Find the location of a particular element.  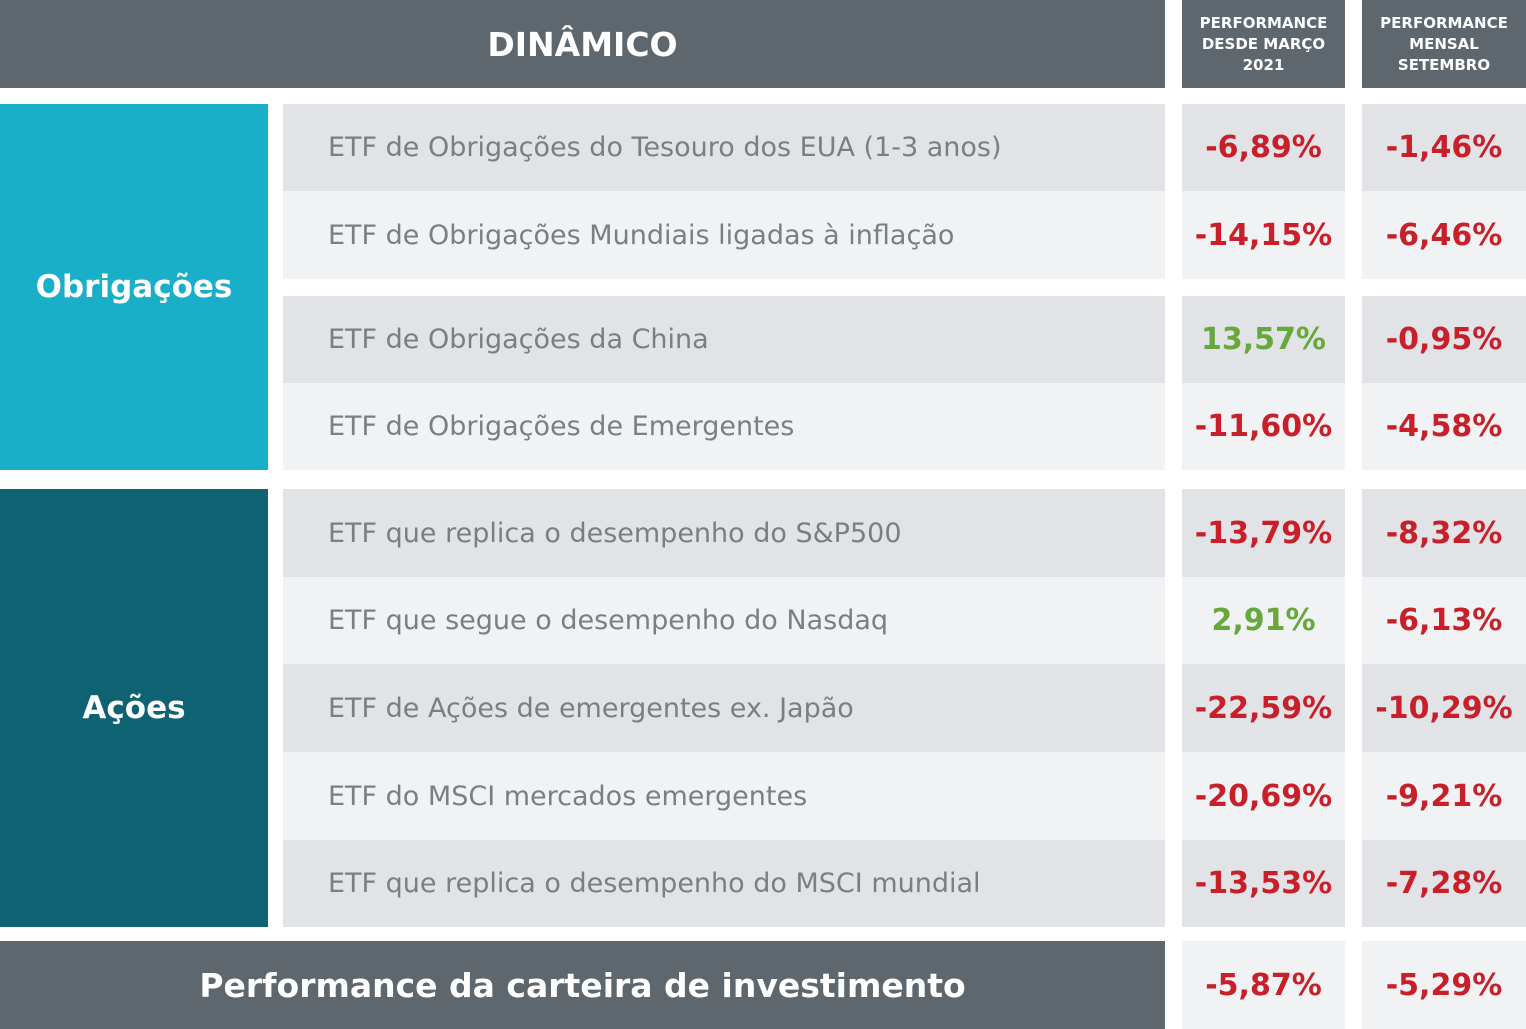

row-name: ETF que replica o desempenho do S&P500 is located at coordinates (724, 533).